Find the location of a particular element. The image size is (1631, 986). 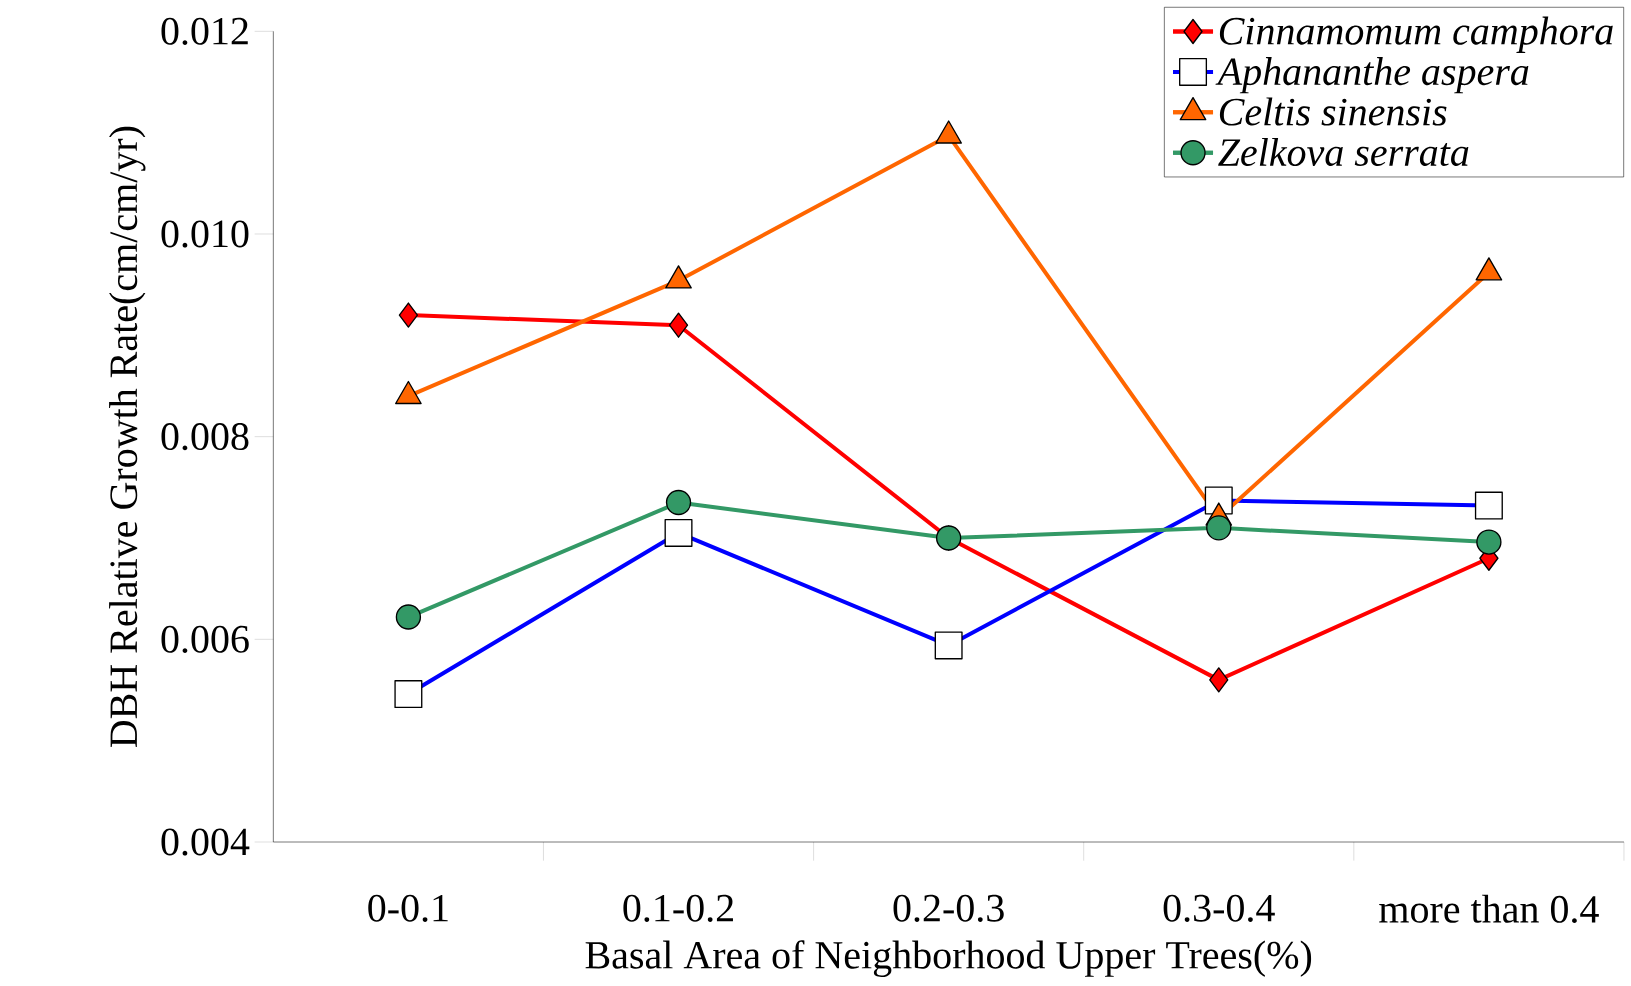

legend-label: Cinnamomum camphora is located at coordinates (1416, 34).